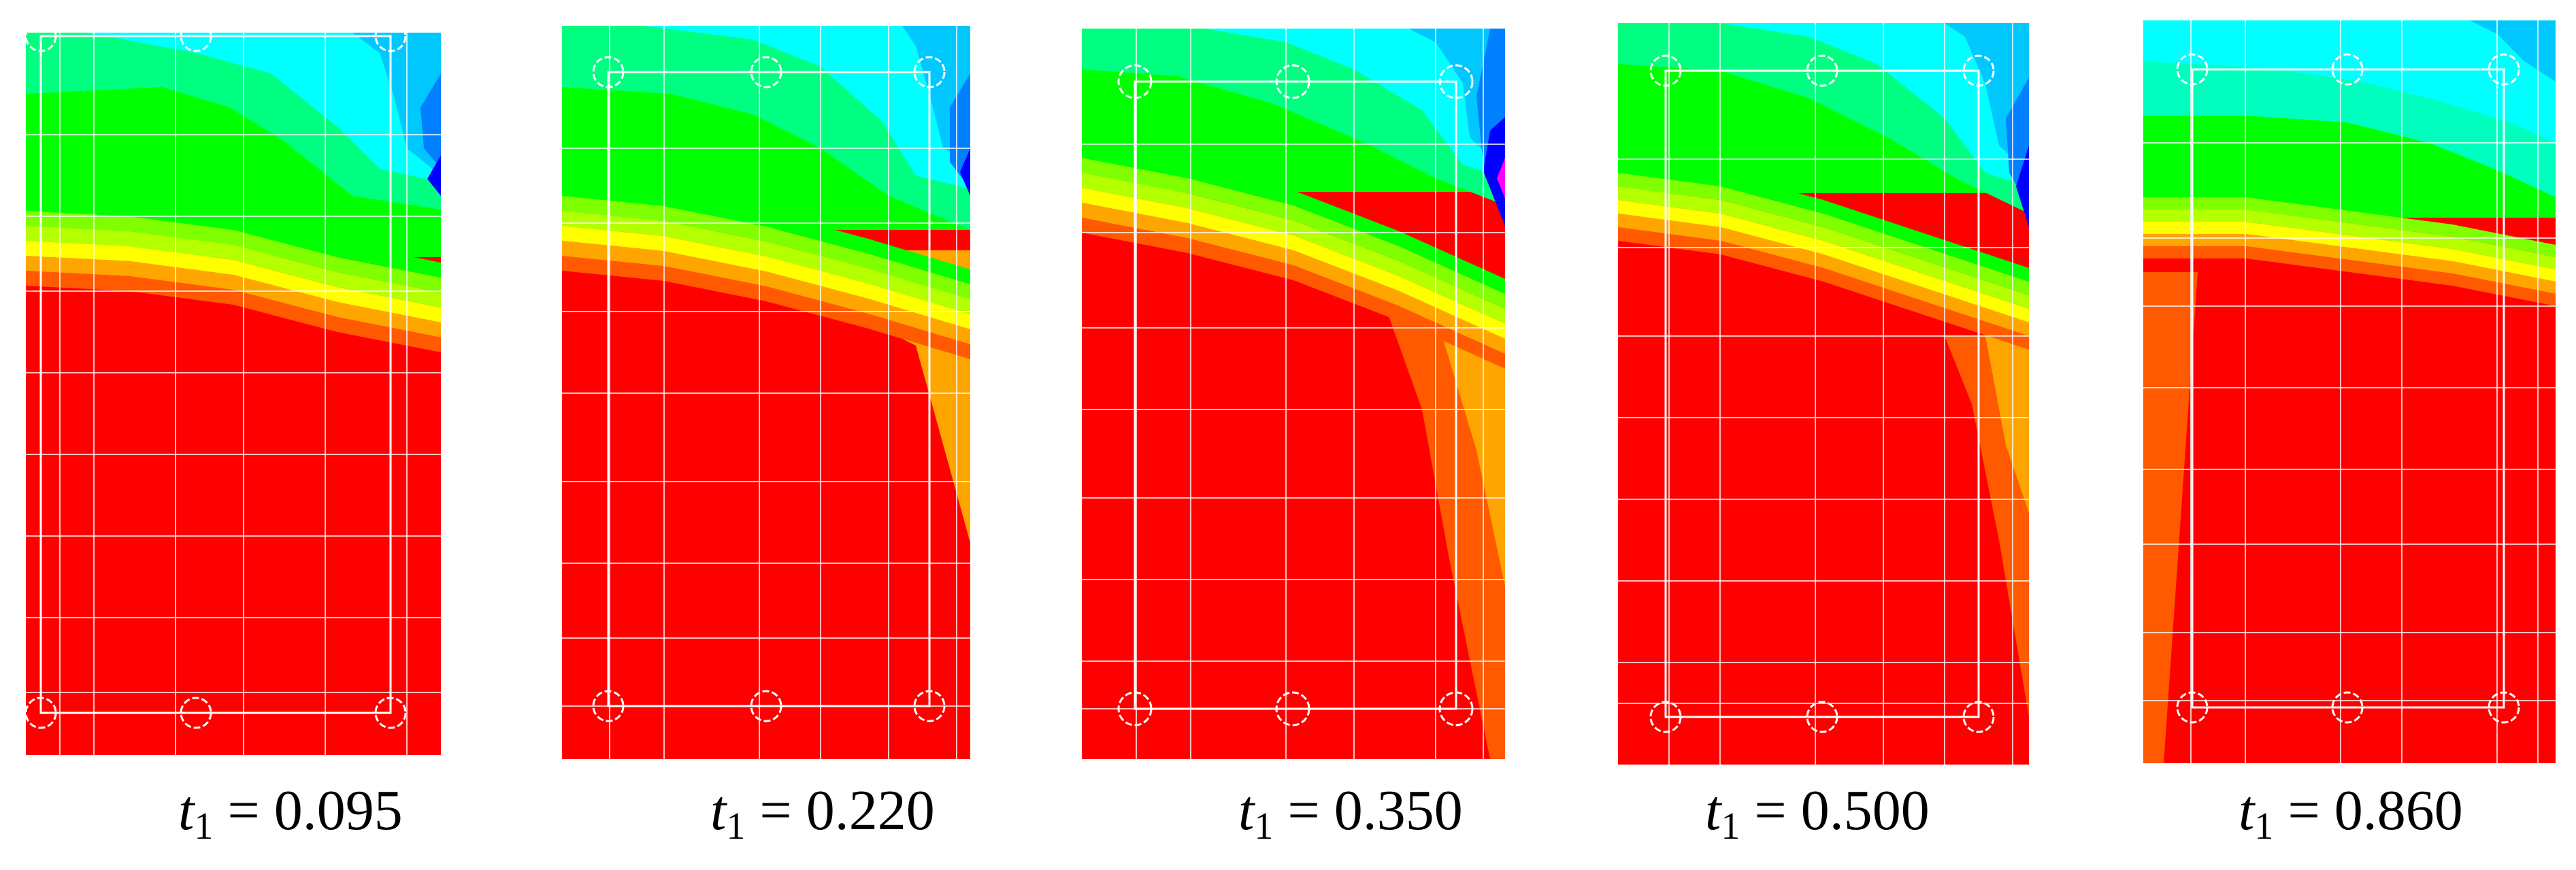  I want to click on caption-5: t1 = 0.860, so click(2351, 814).